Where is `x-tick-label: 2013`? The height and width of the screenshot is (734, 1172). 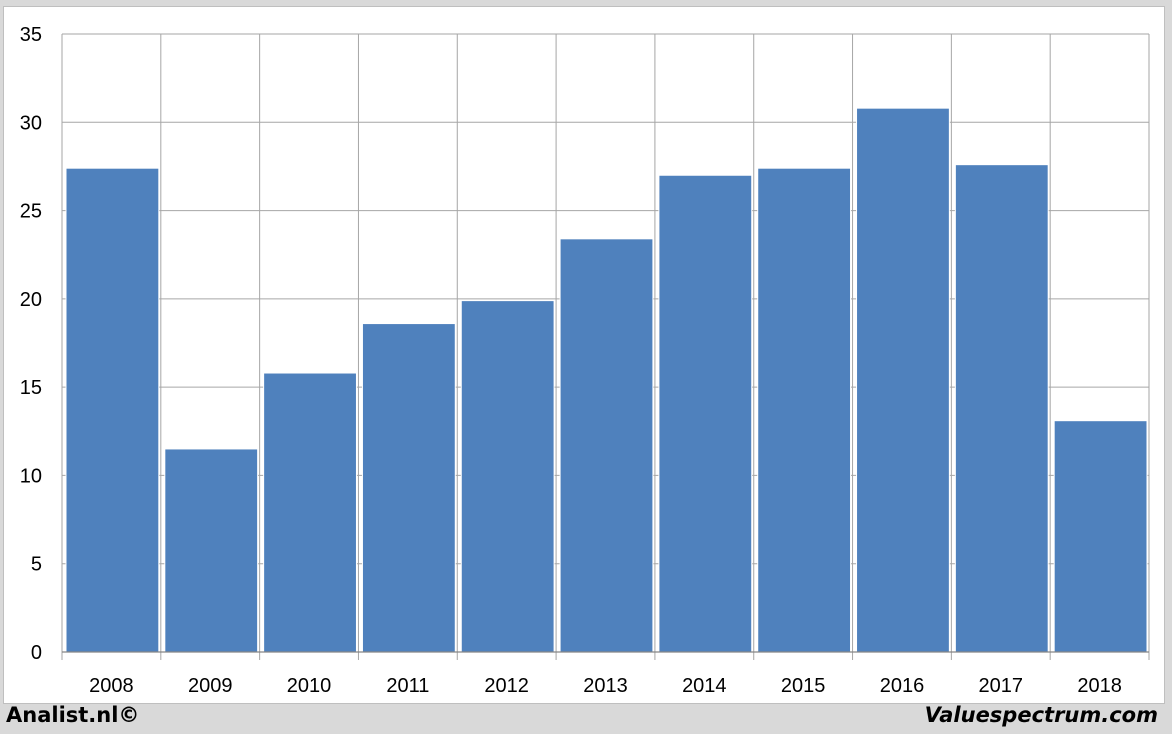 x-tick-label: 2013 is located at coordinates (605, 686).